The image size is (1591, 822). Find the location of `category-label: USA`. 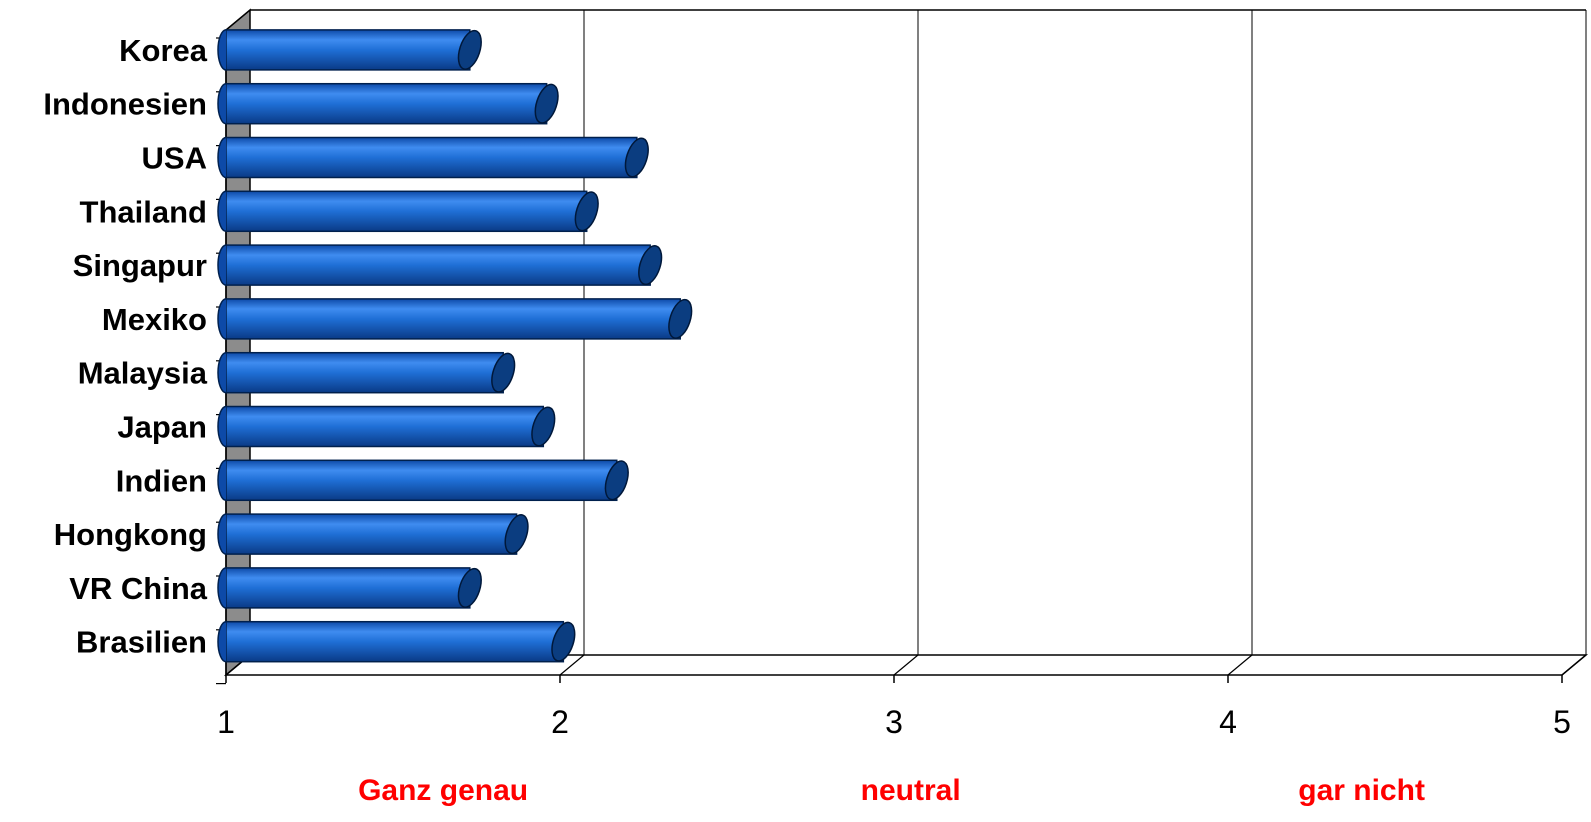

category-label: USA is located at coordinates (174, 158).